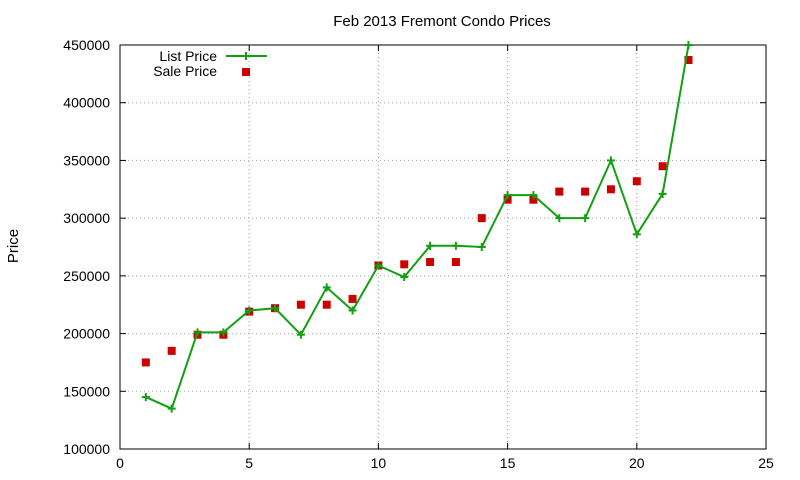  I want to click on y-tick-label: 450000, so click(86, 45).